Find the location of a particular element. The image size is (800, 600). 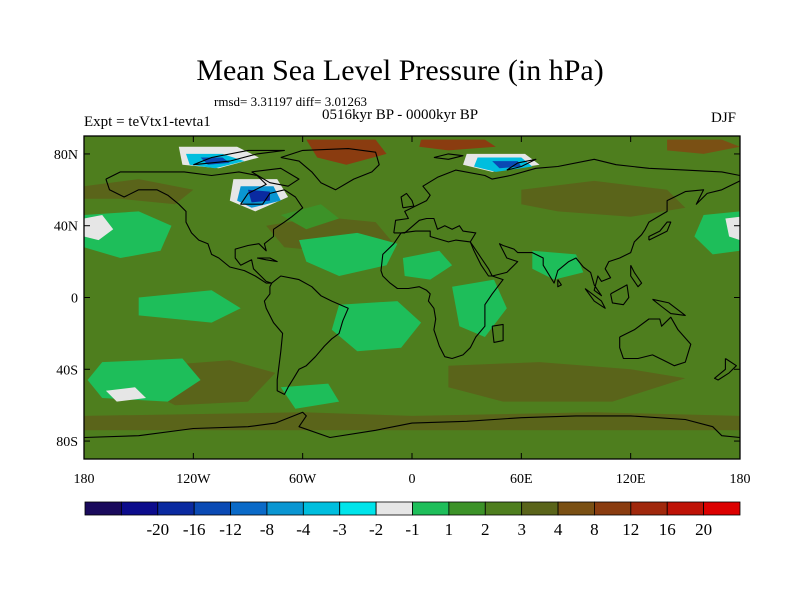

coast-sri-lanka is located at coordinates (559, 283).